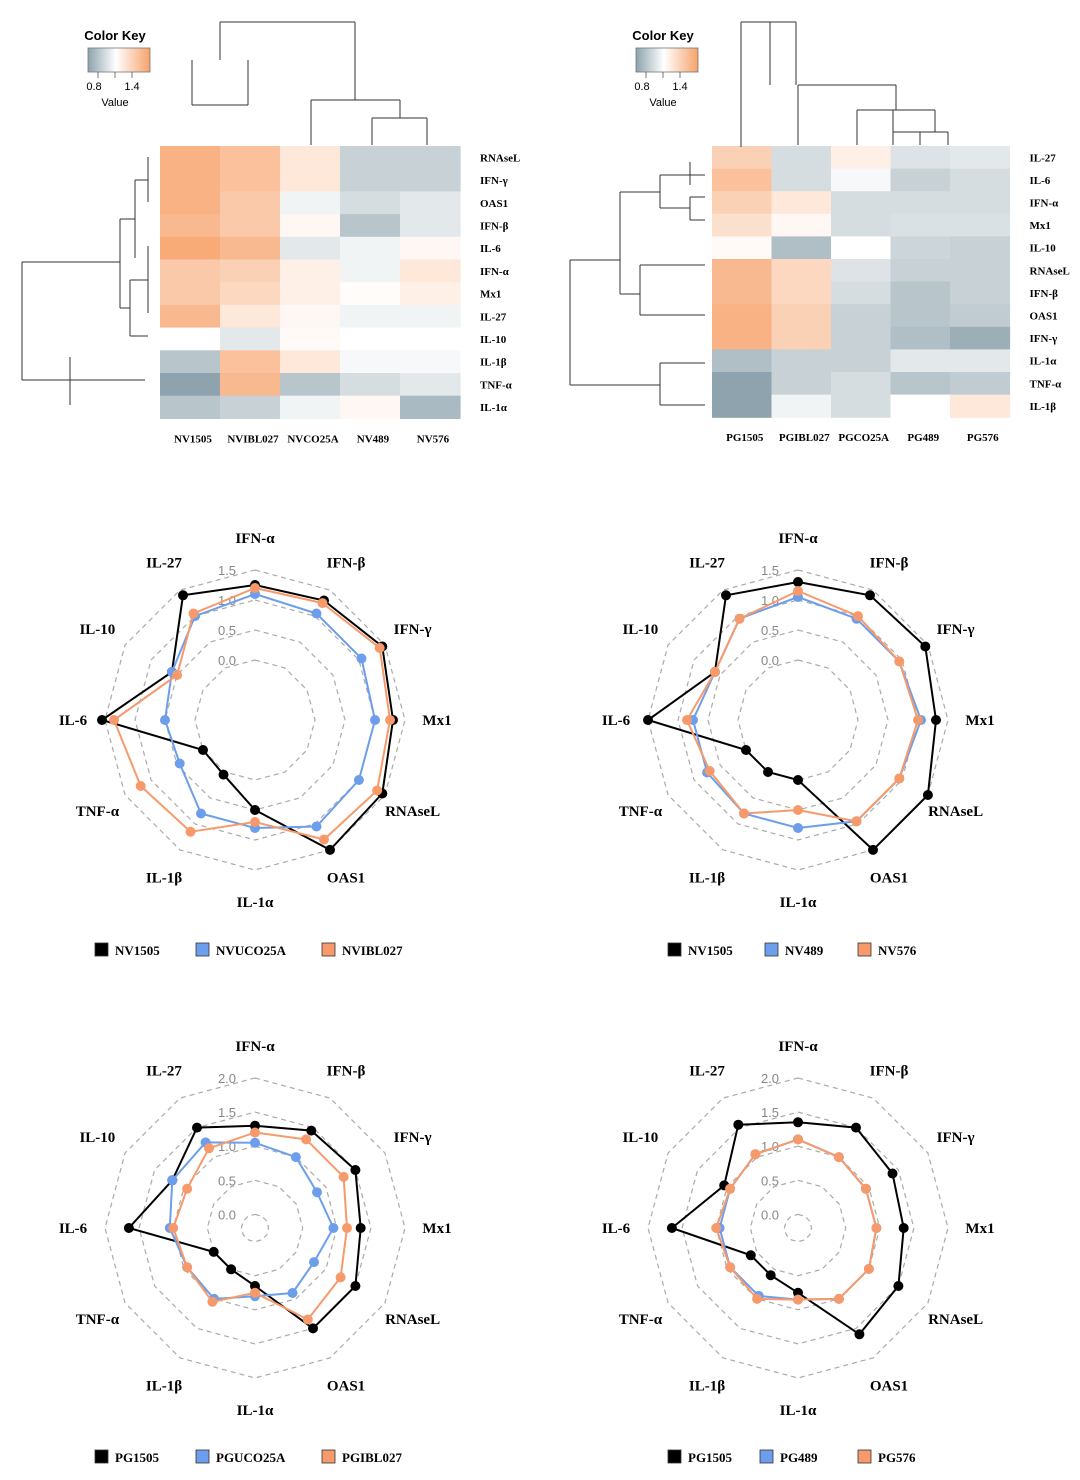 The image size is (1080, 1480). I want to click on radar-axis-label: OAS1, so click(346, 879).